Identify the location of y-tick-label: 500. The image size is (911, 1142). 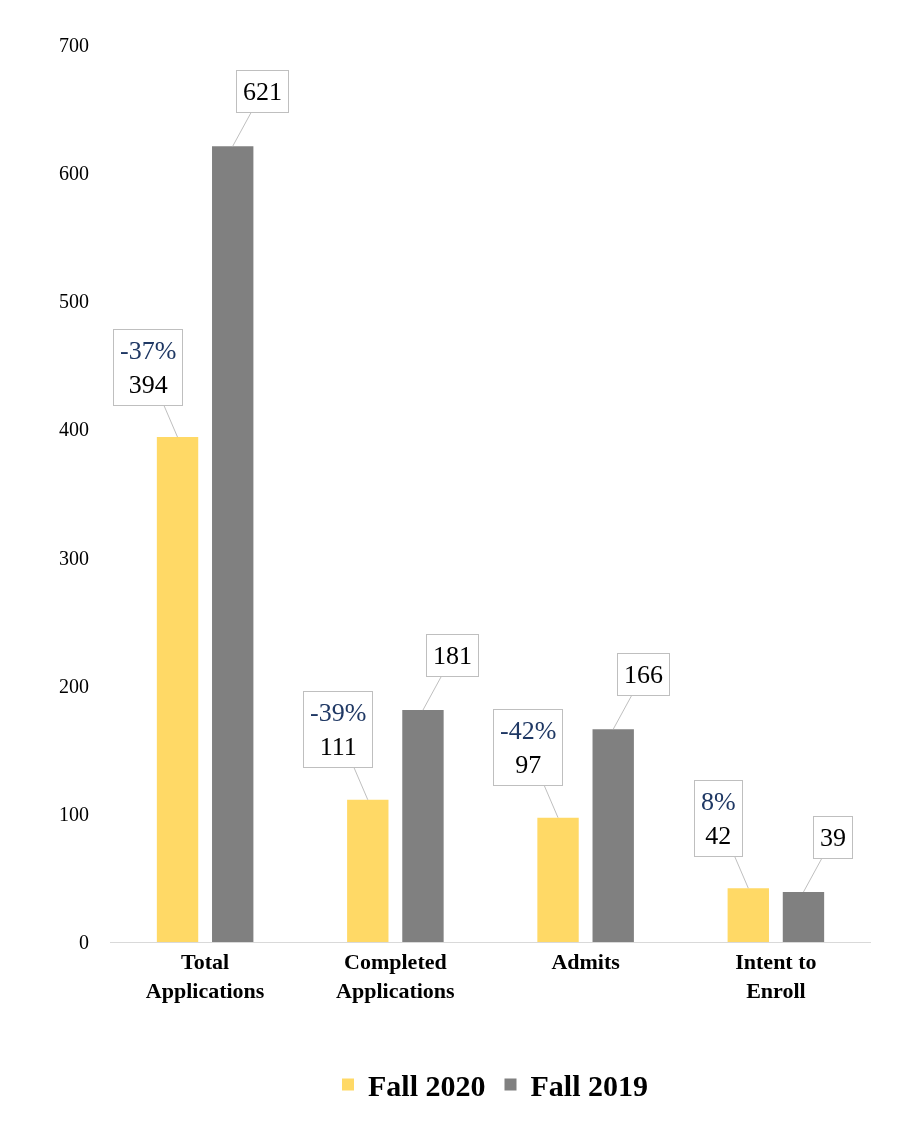
(74, 301).